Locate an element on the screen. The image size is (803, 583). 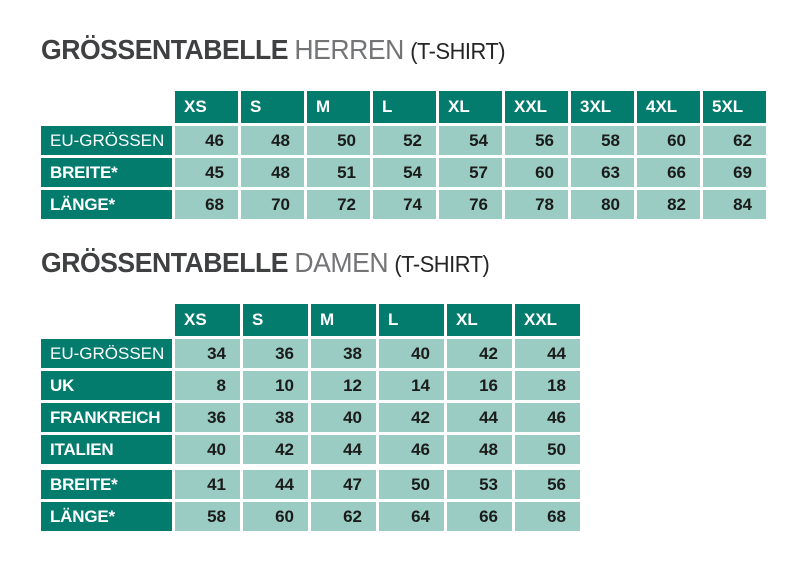
title-sub: HERREN is located at coordinates (349, 49).